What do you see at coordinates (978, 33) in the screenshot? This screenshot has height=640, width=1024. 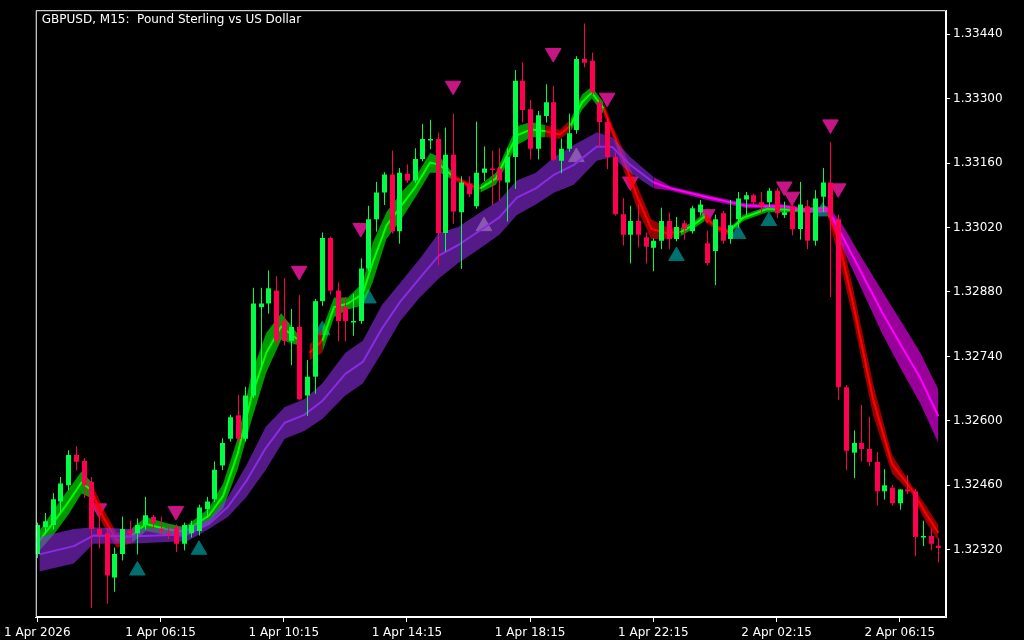 I see `y-tick-label: 1.33440` at bounding box center [978, 33].